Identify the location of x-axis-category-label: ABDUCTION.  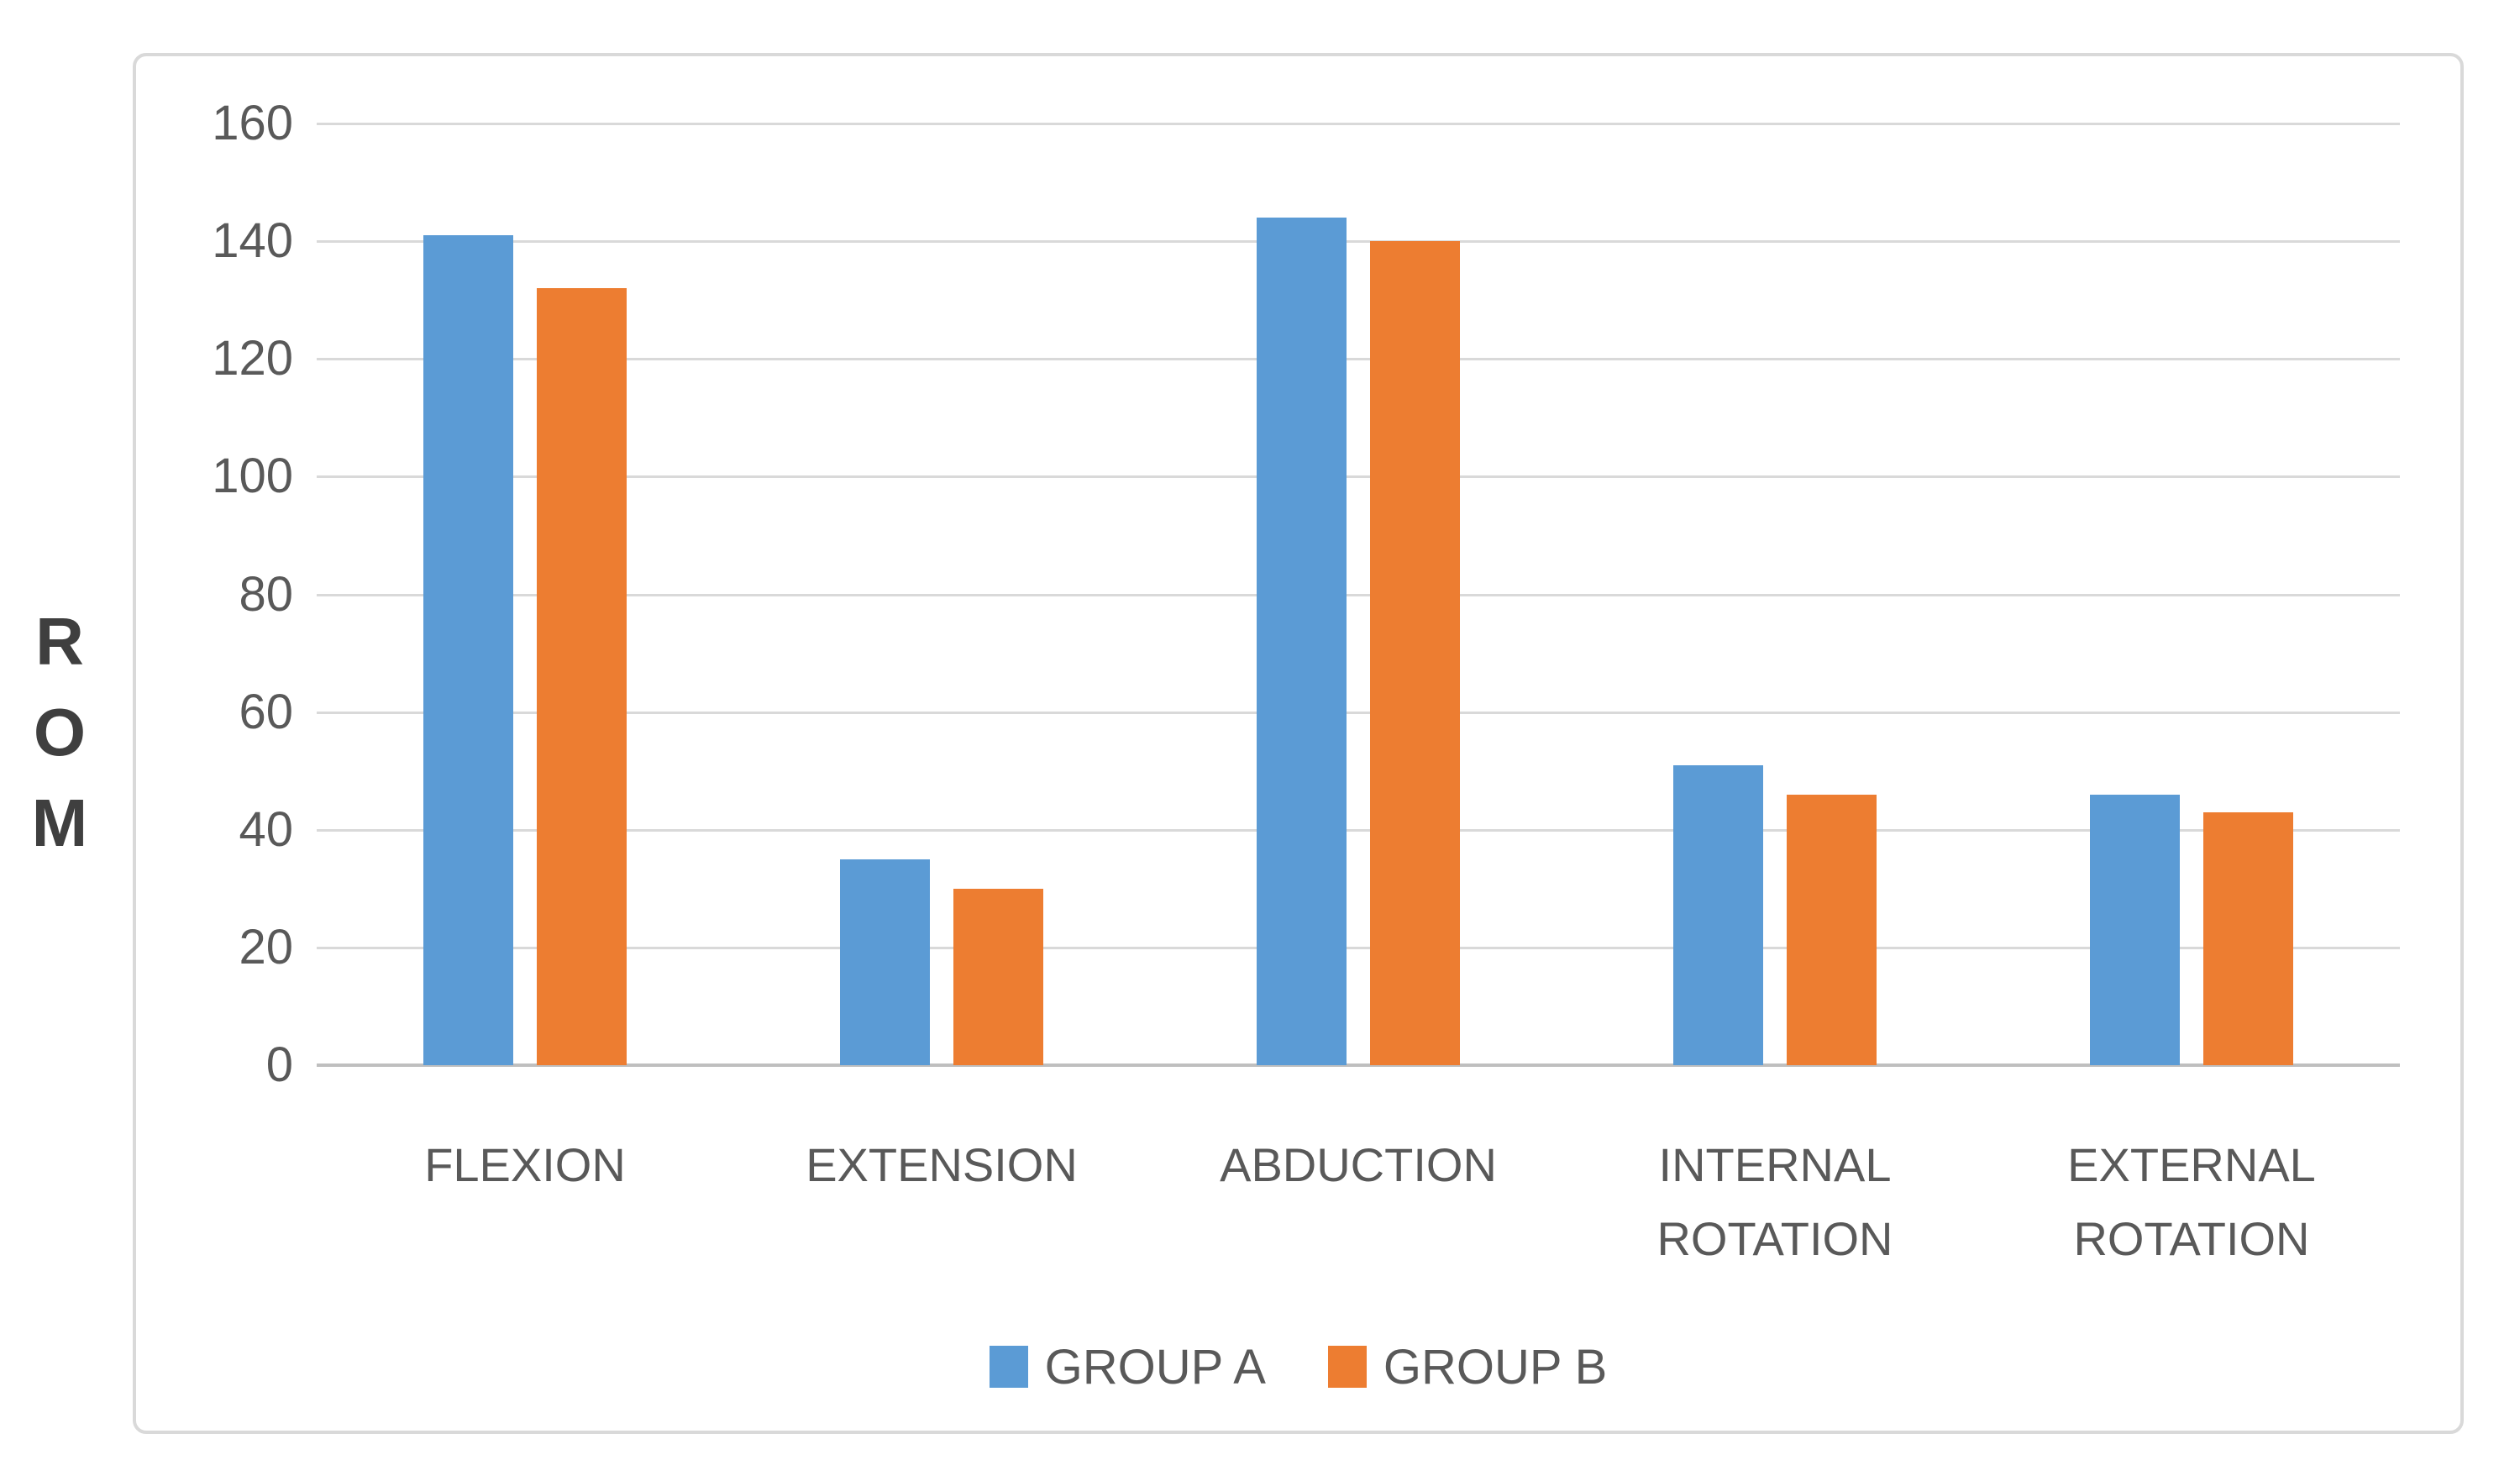
(1358, 1165).